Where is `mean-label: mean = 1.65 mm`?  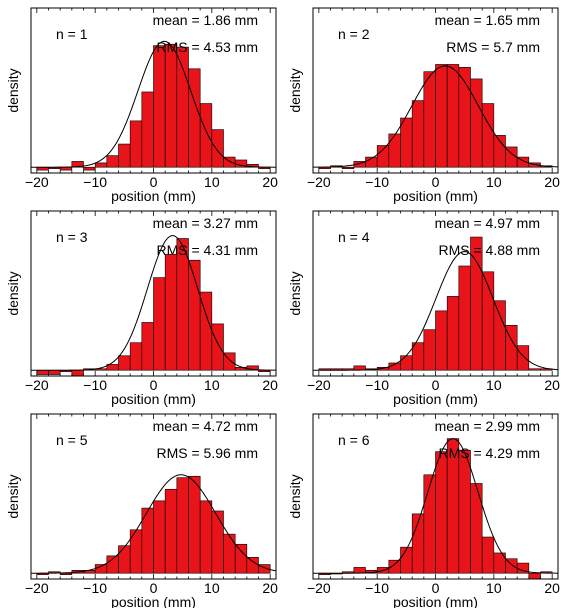
mean-label: mean = 1.65 mm is located at coordinates (487, 20).